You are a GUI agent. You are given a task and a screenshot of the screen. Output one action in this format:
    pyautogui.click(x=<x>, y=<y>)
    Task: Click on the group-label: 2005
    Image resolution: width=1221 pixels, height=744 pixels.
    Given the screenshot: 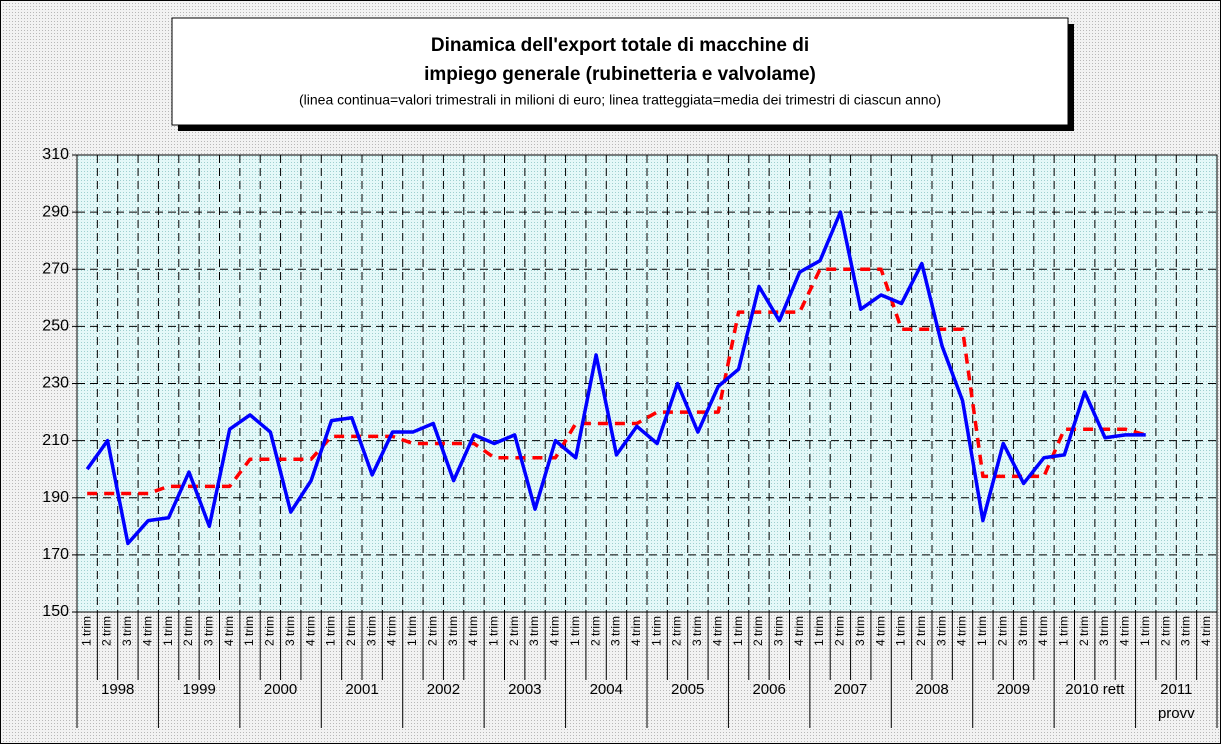 What is the action you would take?
    pyautogui.click(x=687, y=689)
    